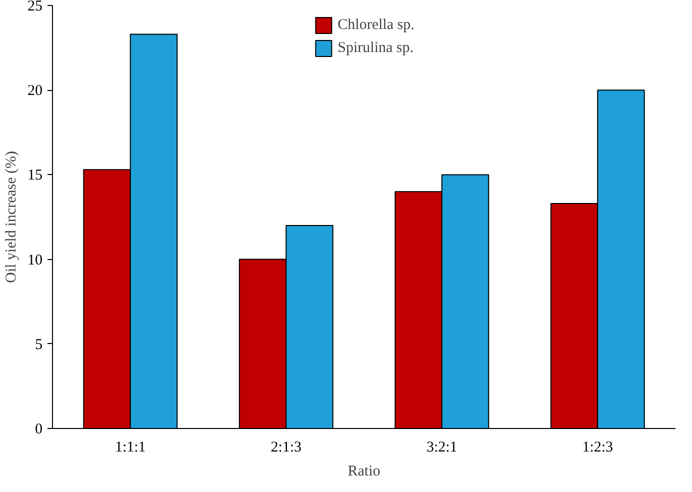 The width and height of the screenshot is (692, 492). I want to click on y-tick-label: 25, so click(35, 7).